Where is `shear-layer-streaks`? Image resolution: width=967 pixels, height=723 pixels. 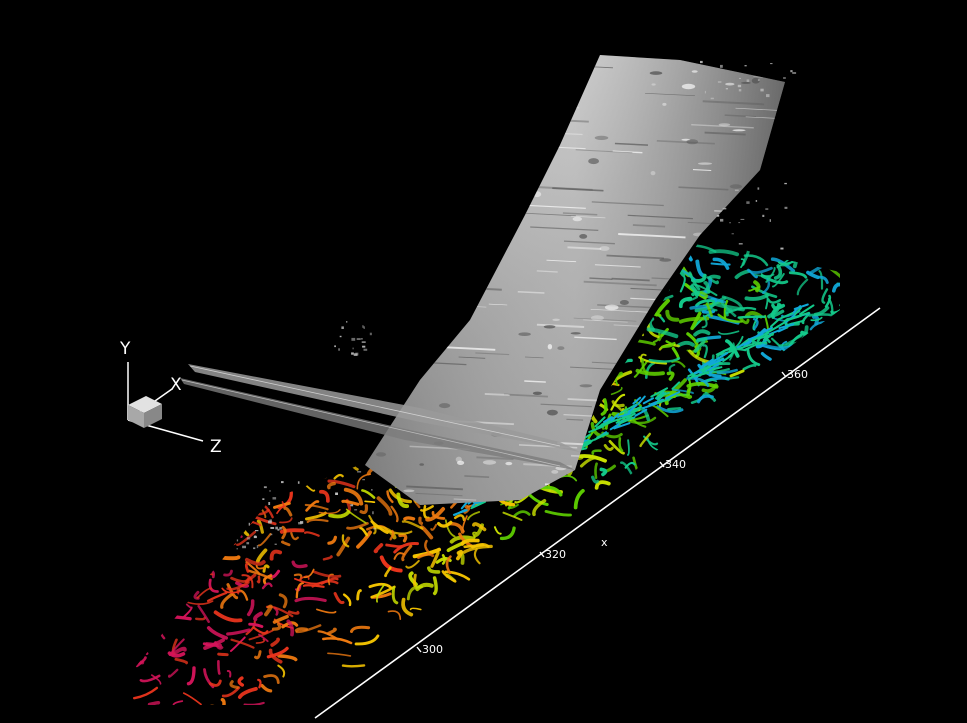
shear-layer-streaks is located at coordinates (380, 417).